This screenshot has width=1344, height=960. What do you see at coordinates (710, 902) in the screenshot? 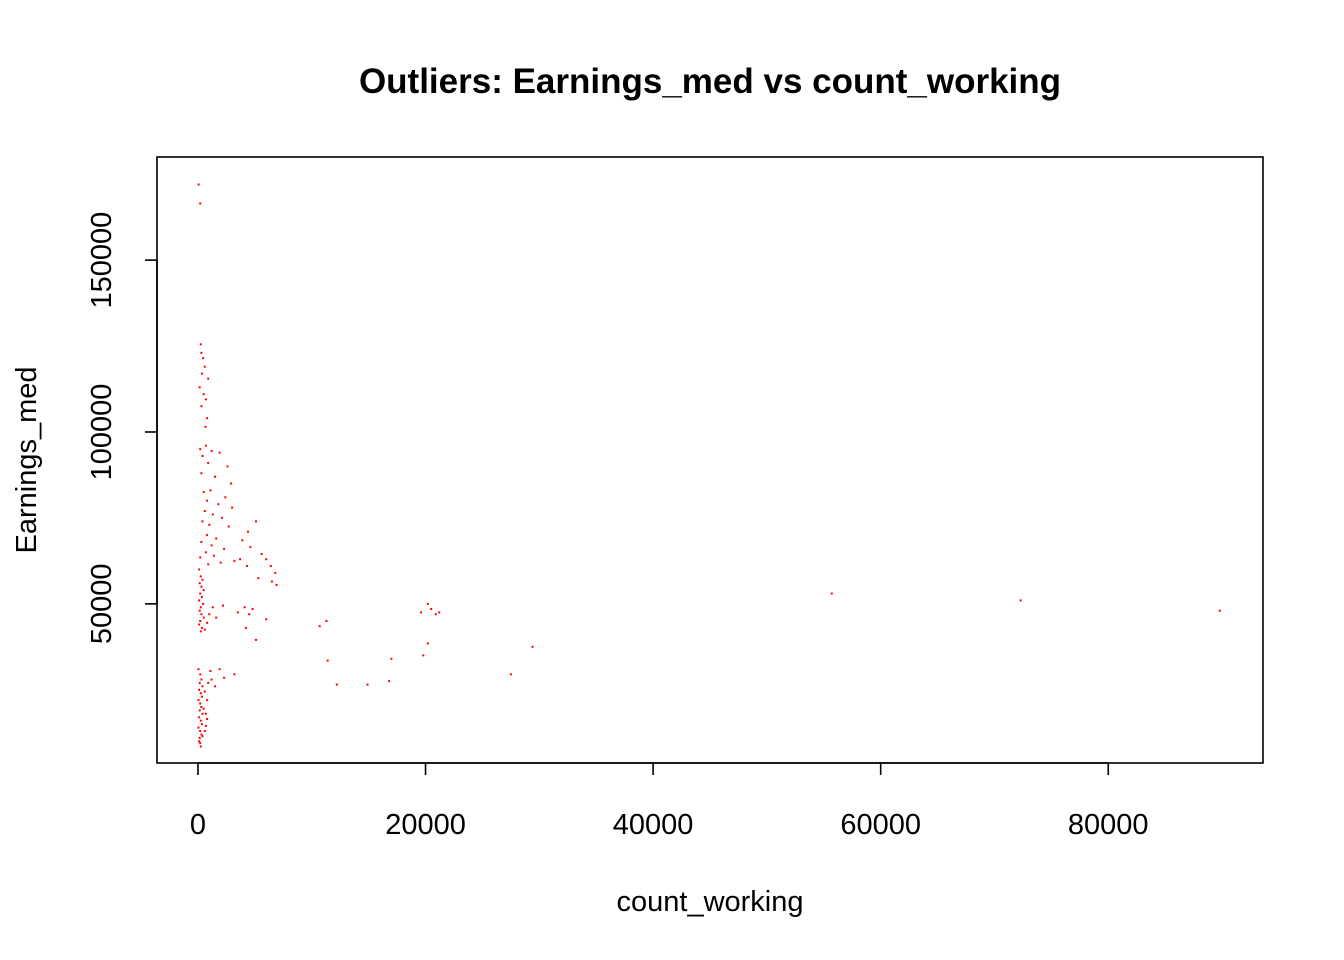
I see `x-axis-label: count_working` at bounding box center [710, 902].